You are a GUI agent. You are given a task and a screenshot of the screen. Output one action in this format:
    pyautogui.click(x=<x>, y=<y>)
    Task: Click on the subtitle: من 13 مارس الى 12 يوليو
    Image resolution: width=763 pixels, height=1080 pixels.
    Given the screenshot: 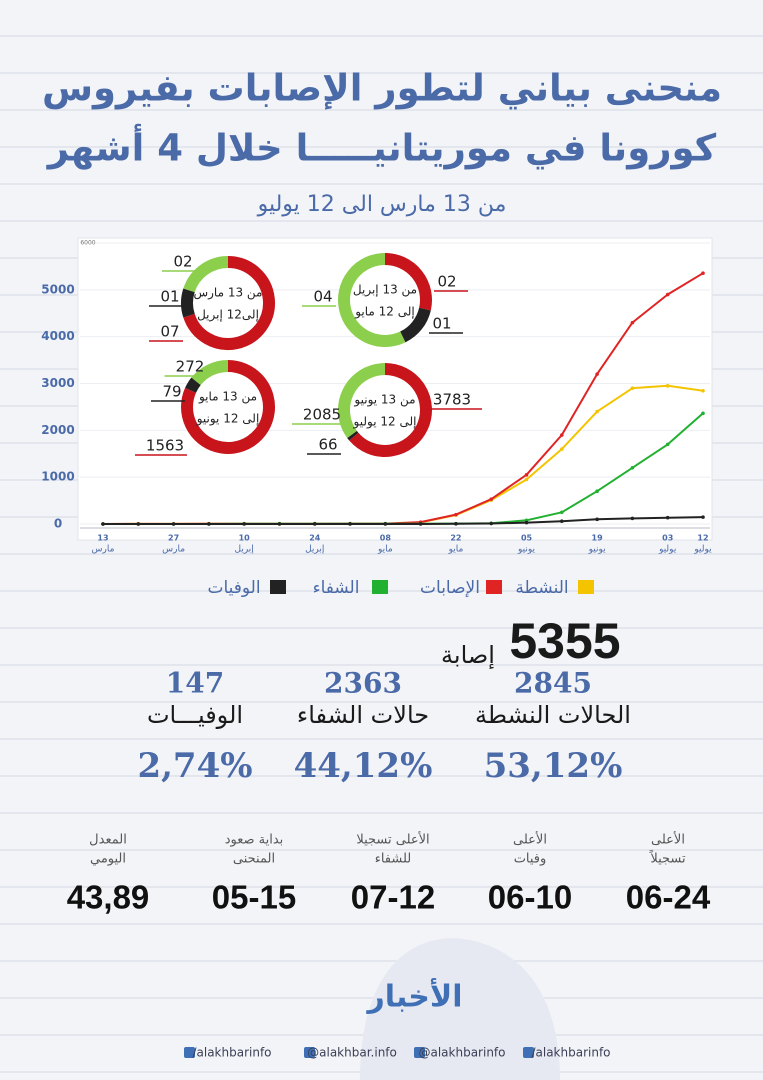 What is the action you would take?
    pyautogui.click(x=382, y=204)
    